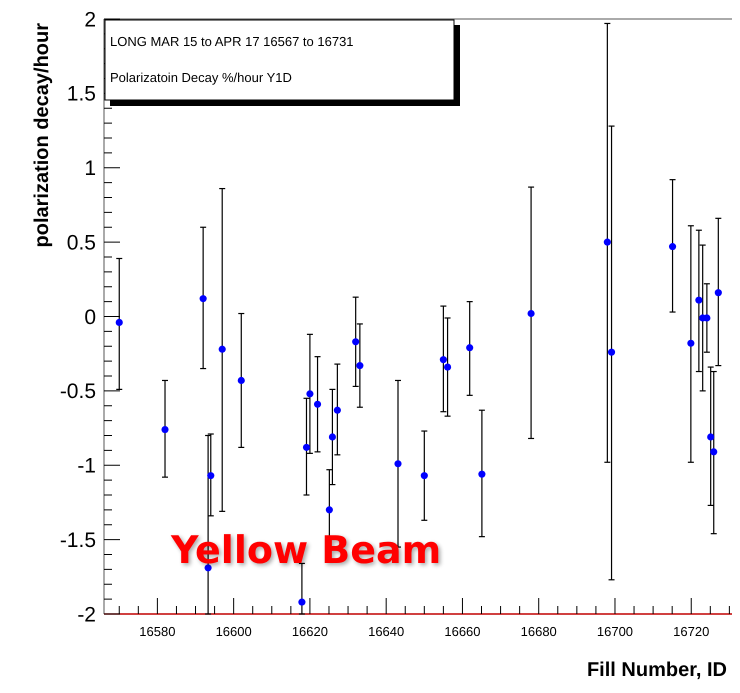 This screenshot has width=740, height=693. Describe the element at coordinates (656, 670) in the screenshot. I see `x-axis-title: Fill Number, ID` at that location.